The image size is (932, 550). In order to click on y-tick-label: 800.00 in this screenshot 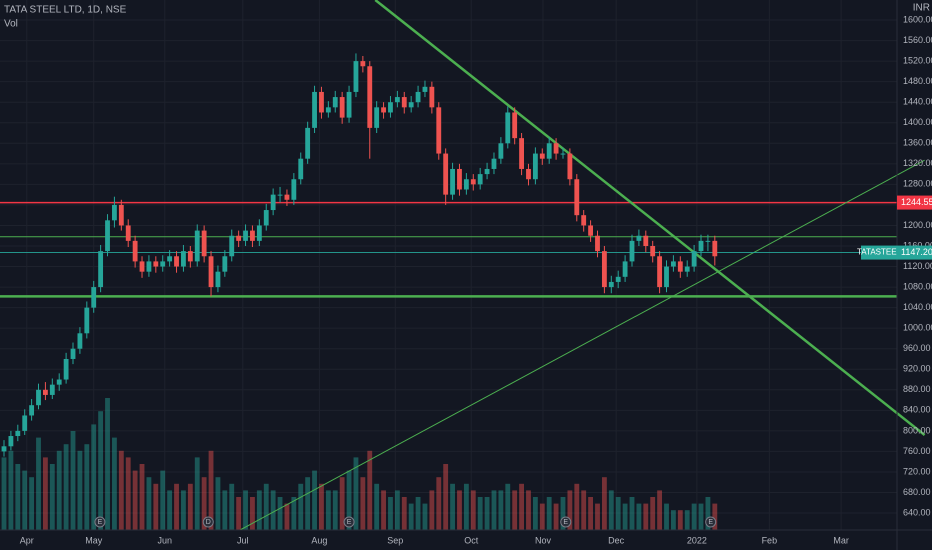, I will do `click(917, 430)`.